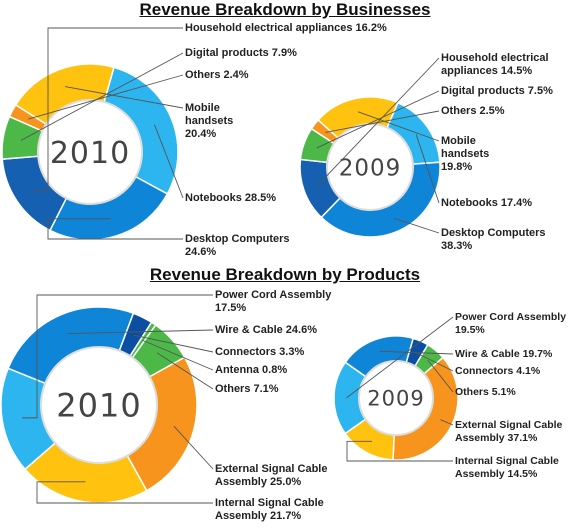 The width and height of the screenshot is (570, 528). What do you see at coordinates (273, 301) in the screenshot?
I see `label-p2010-powercord: Power Cord Assembly 17.5%` at bounding box center [273, 301].